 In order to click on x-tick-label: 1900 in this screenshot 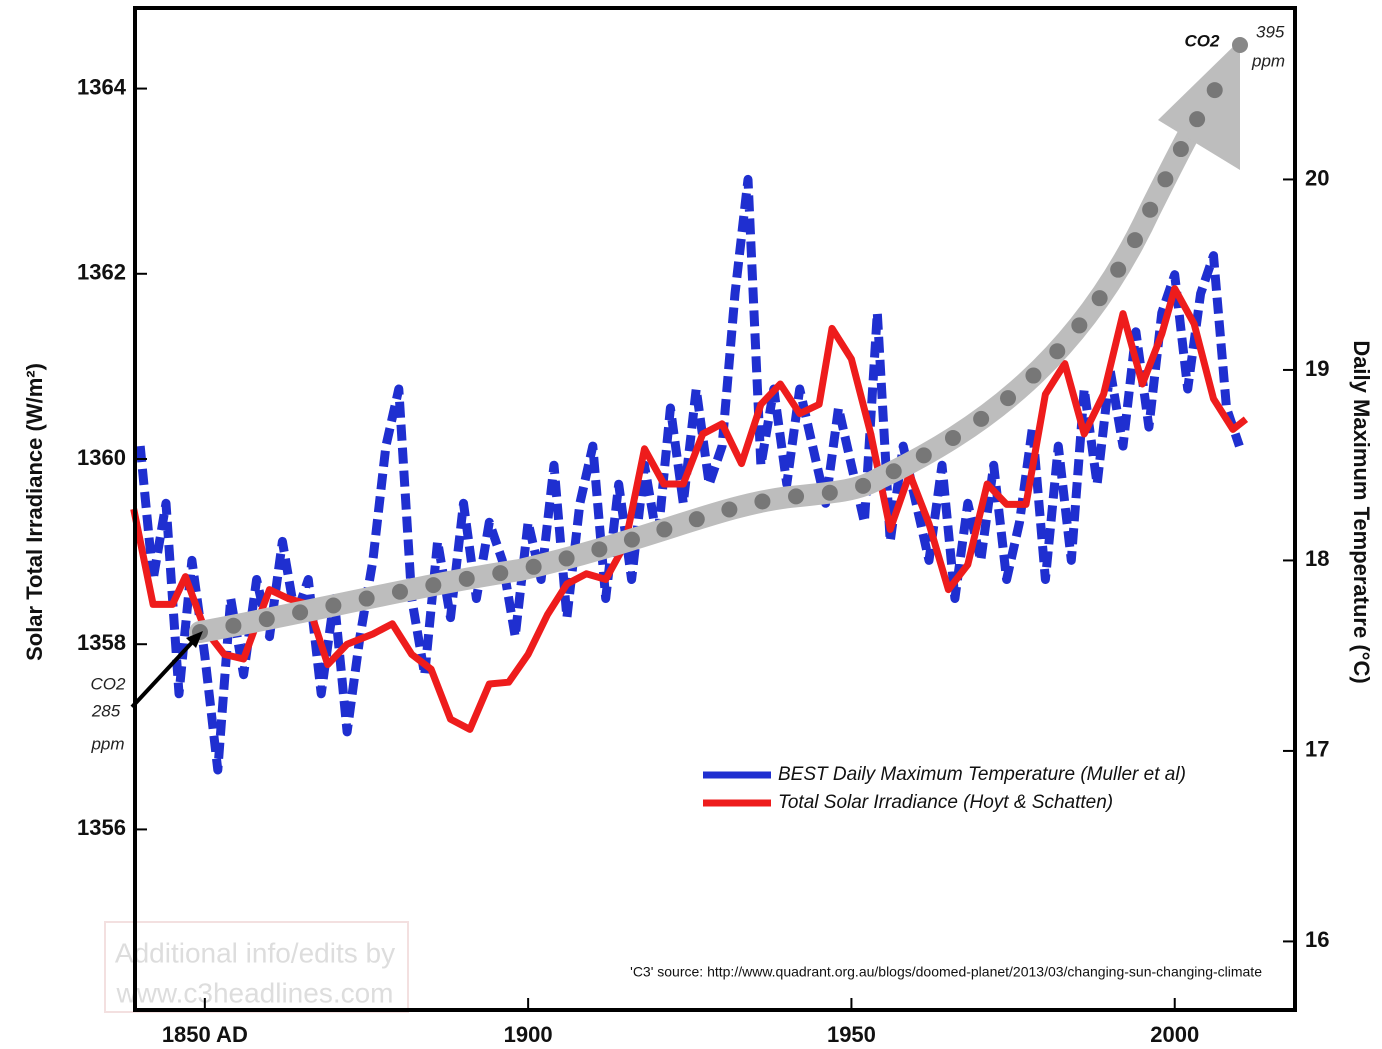, I will do `click(528, 1034)`.